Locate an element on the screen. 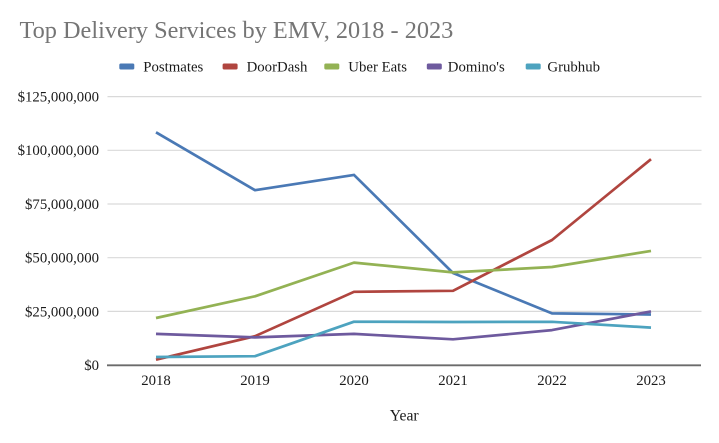  svg-text: $50,000,000 is located at coordinates (62, 259).